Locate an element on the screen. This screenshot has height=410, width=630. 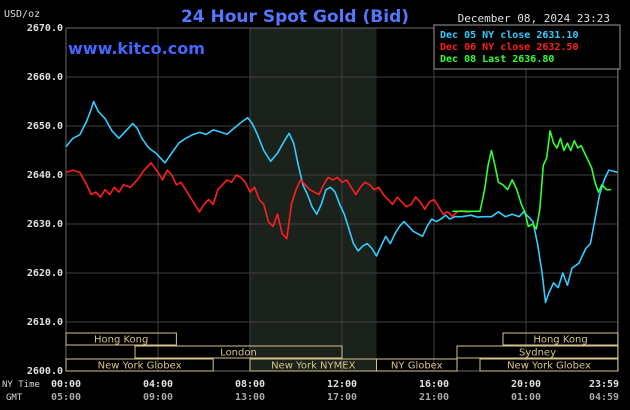
y-tick-label: 2660.0 is located at coordinates (45, 77).